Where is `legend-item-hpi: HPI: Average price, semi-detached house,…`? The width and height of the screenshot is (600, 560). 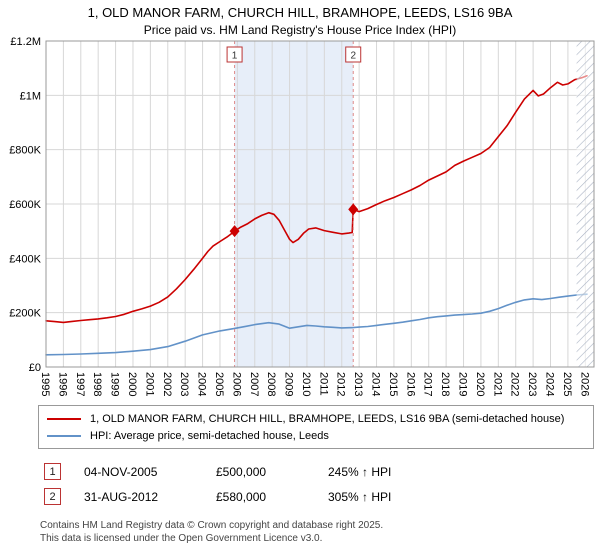 legend-item-hpi: HPI: Average price, semi-detached house,… is located at coordinates (316, 435).